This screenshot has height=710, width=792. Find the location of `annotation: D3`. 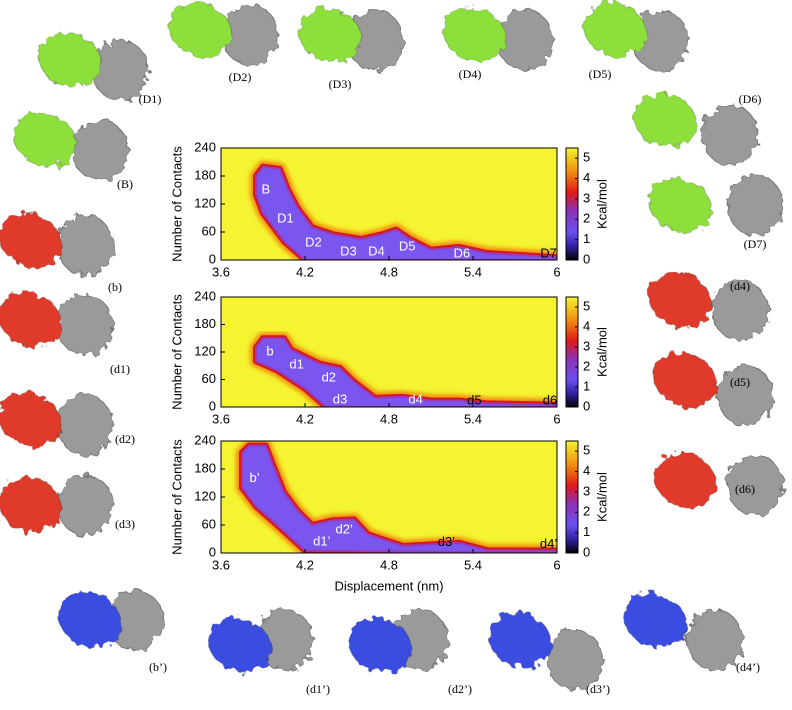

annotation: D3 is located at coordinates (348, 251).